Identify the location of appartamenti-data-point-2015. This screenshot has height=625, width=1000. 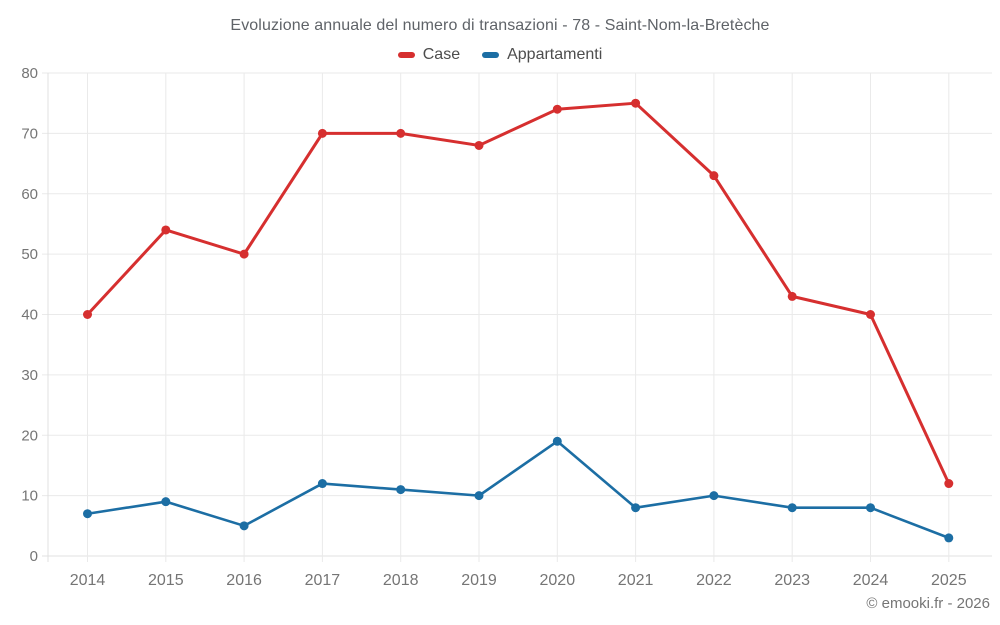
(166, 502).